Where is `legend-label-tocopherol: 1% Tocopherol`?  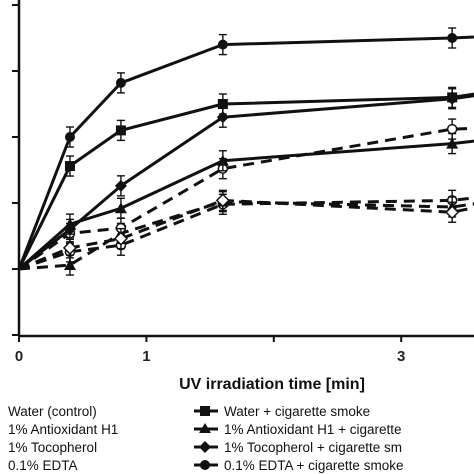
legend-label-tocopherol: 1% Tocopherol is located at coordinates (52, 447).